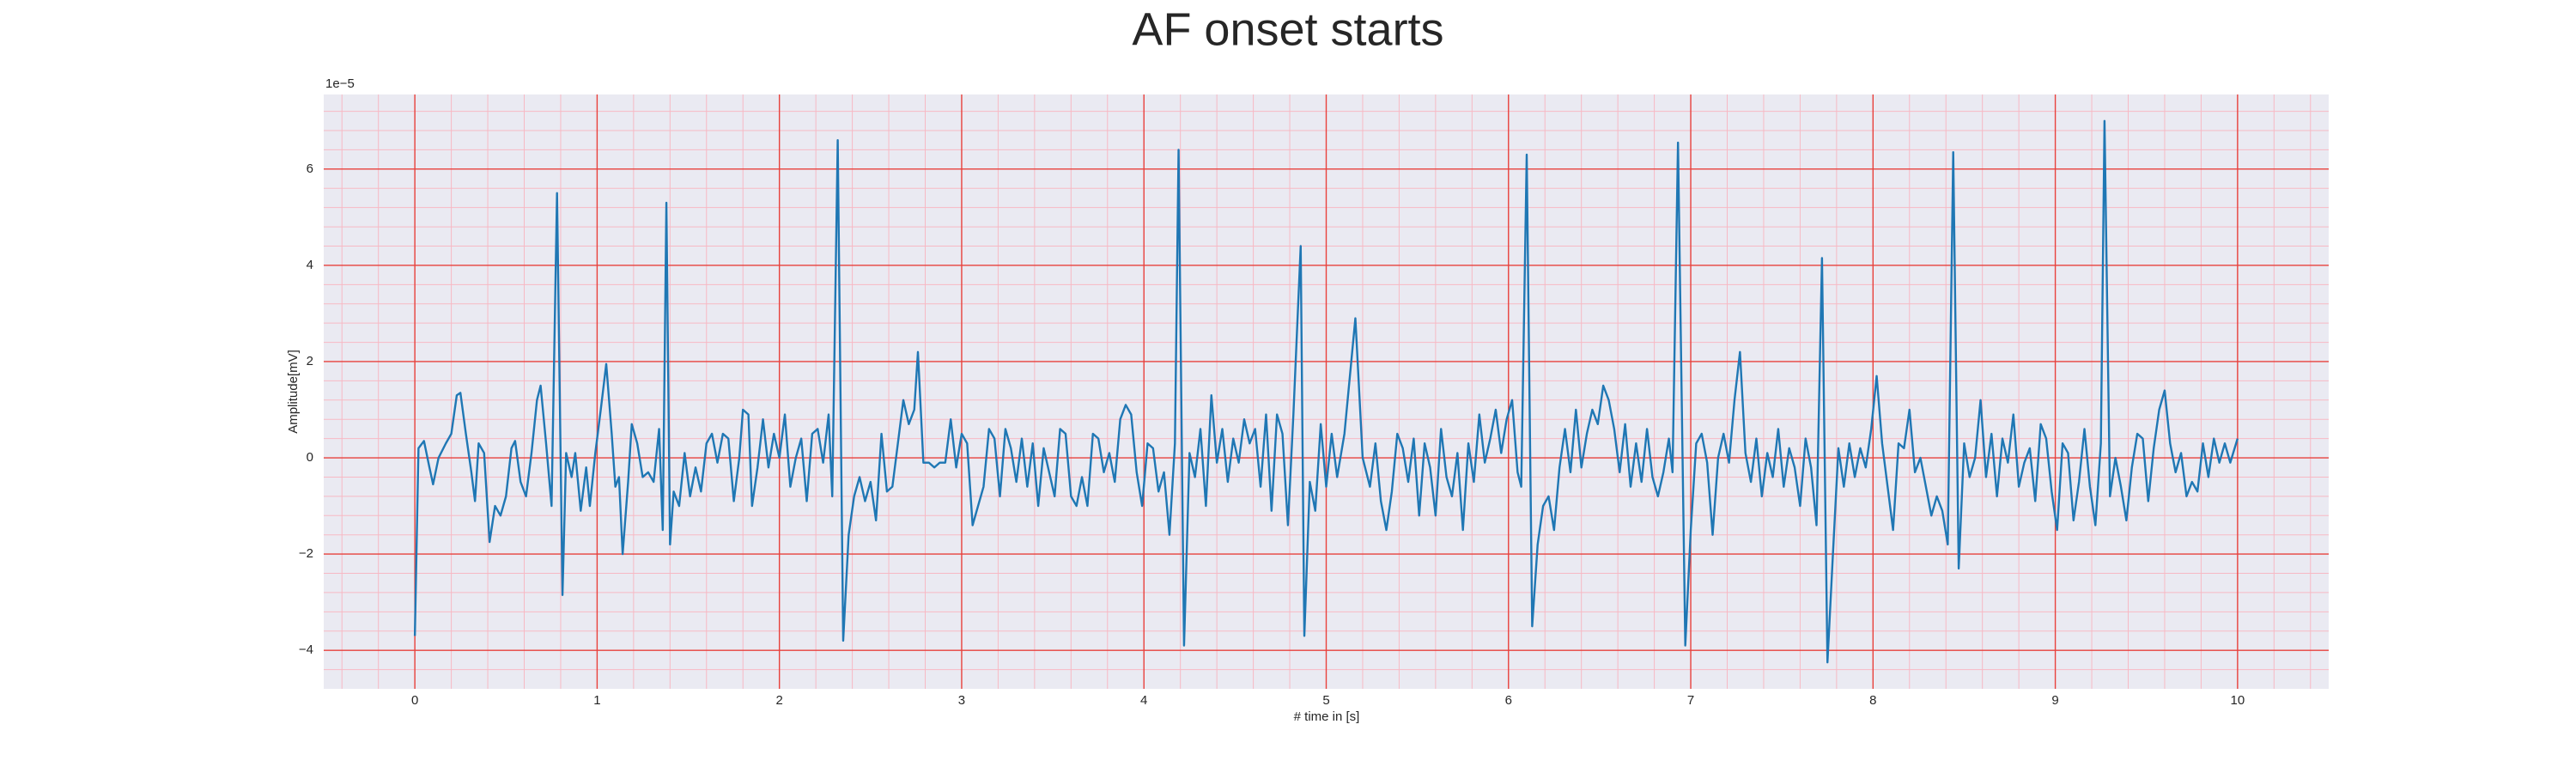 The width and height of the screenshot is (2576, 773). What do you see at coordinates (779, 700) in the screenshot?
I see `x-tick-label: 2` at bounding box center [779, 700].